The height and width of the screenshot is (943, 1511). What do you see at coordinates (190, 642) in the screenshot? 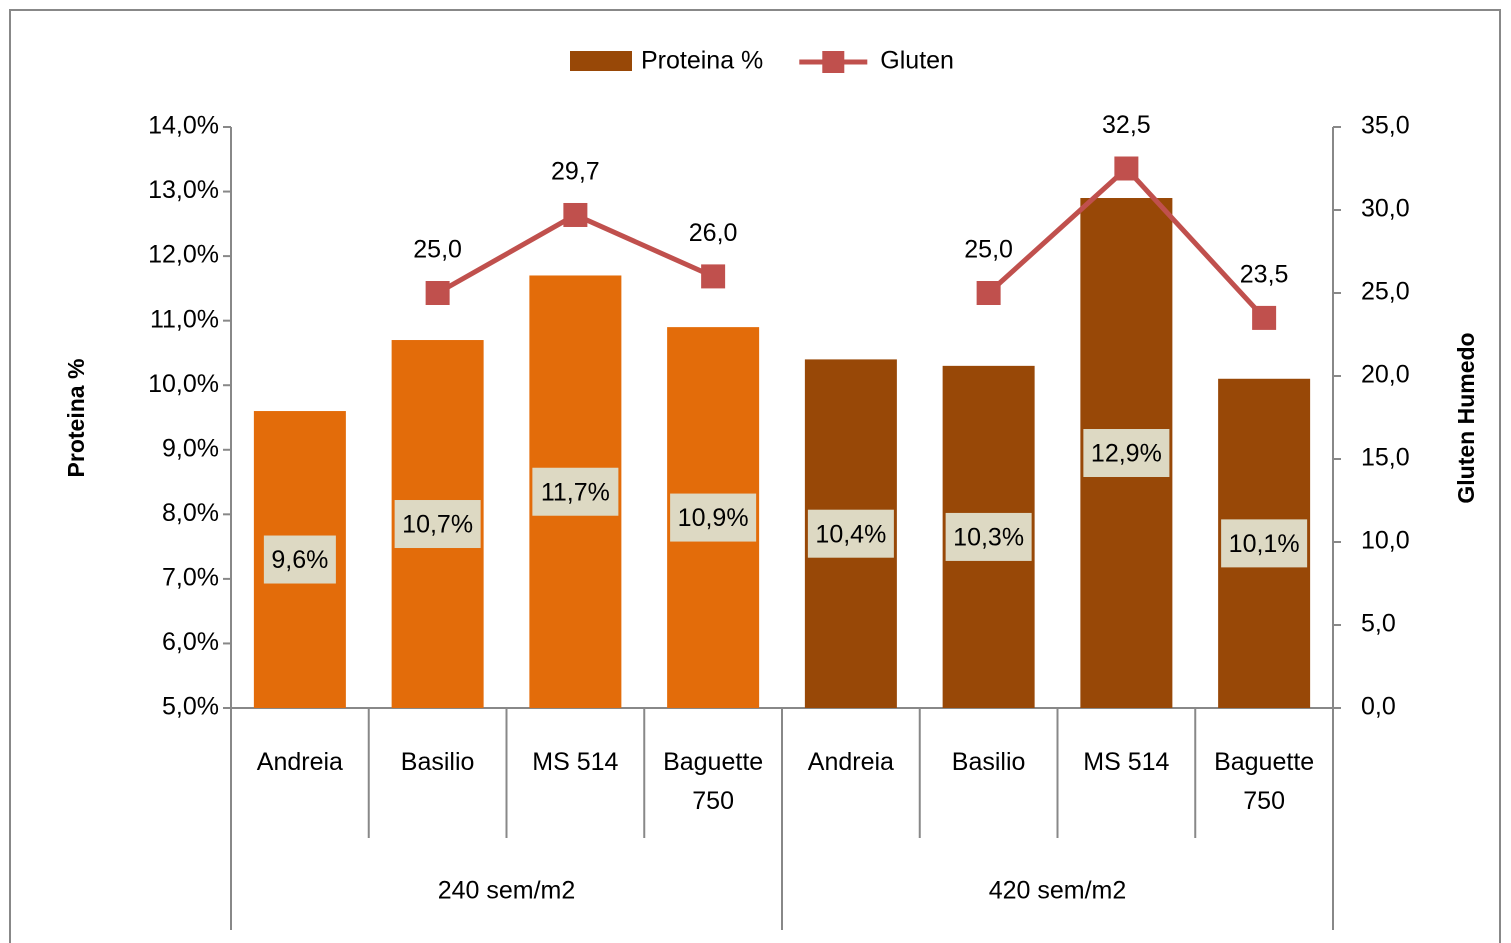
I see `y-tick-label: 6,0%` at bounding box center [190, 642].